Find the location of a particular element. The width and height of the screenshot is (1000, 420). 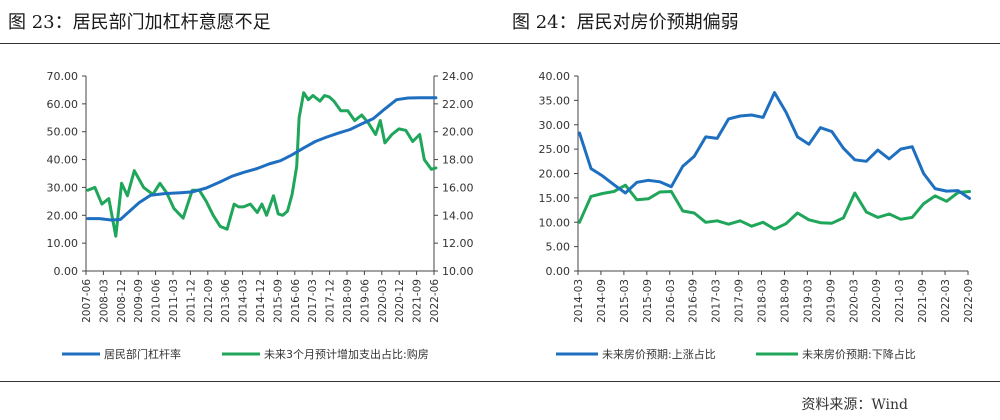

left-chart-x-tick-label: 2007-06 is located at coordinates (87, 301).